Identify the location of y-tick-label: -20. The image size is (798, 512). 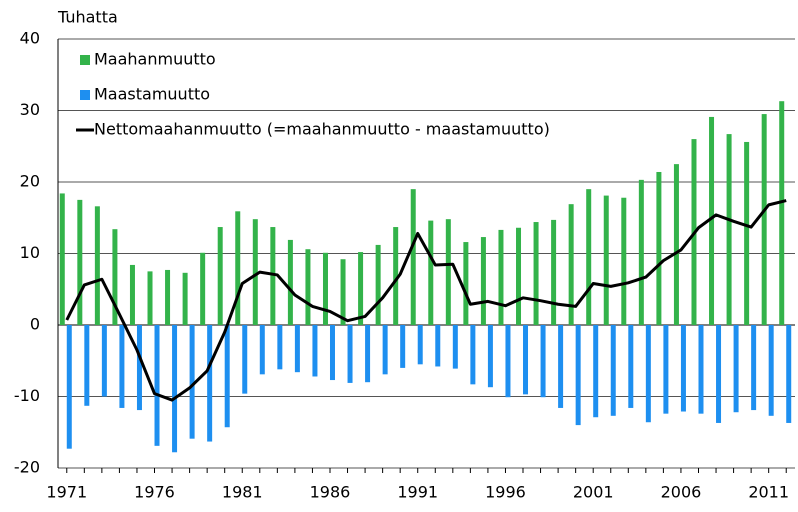
(27, 467).